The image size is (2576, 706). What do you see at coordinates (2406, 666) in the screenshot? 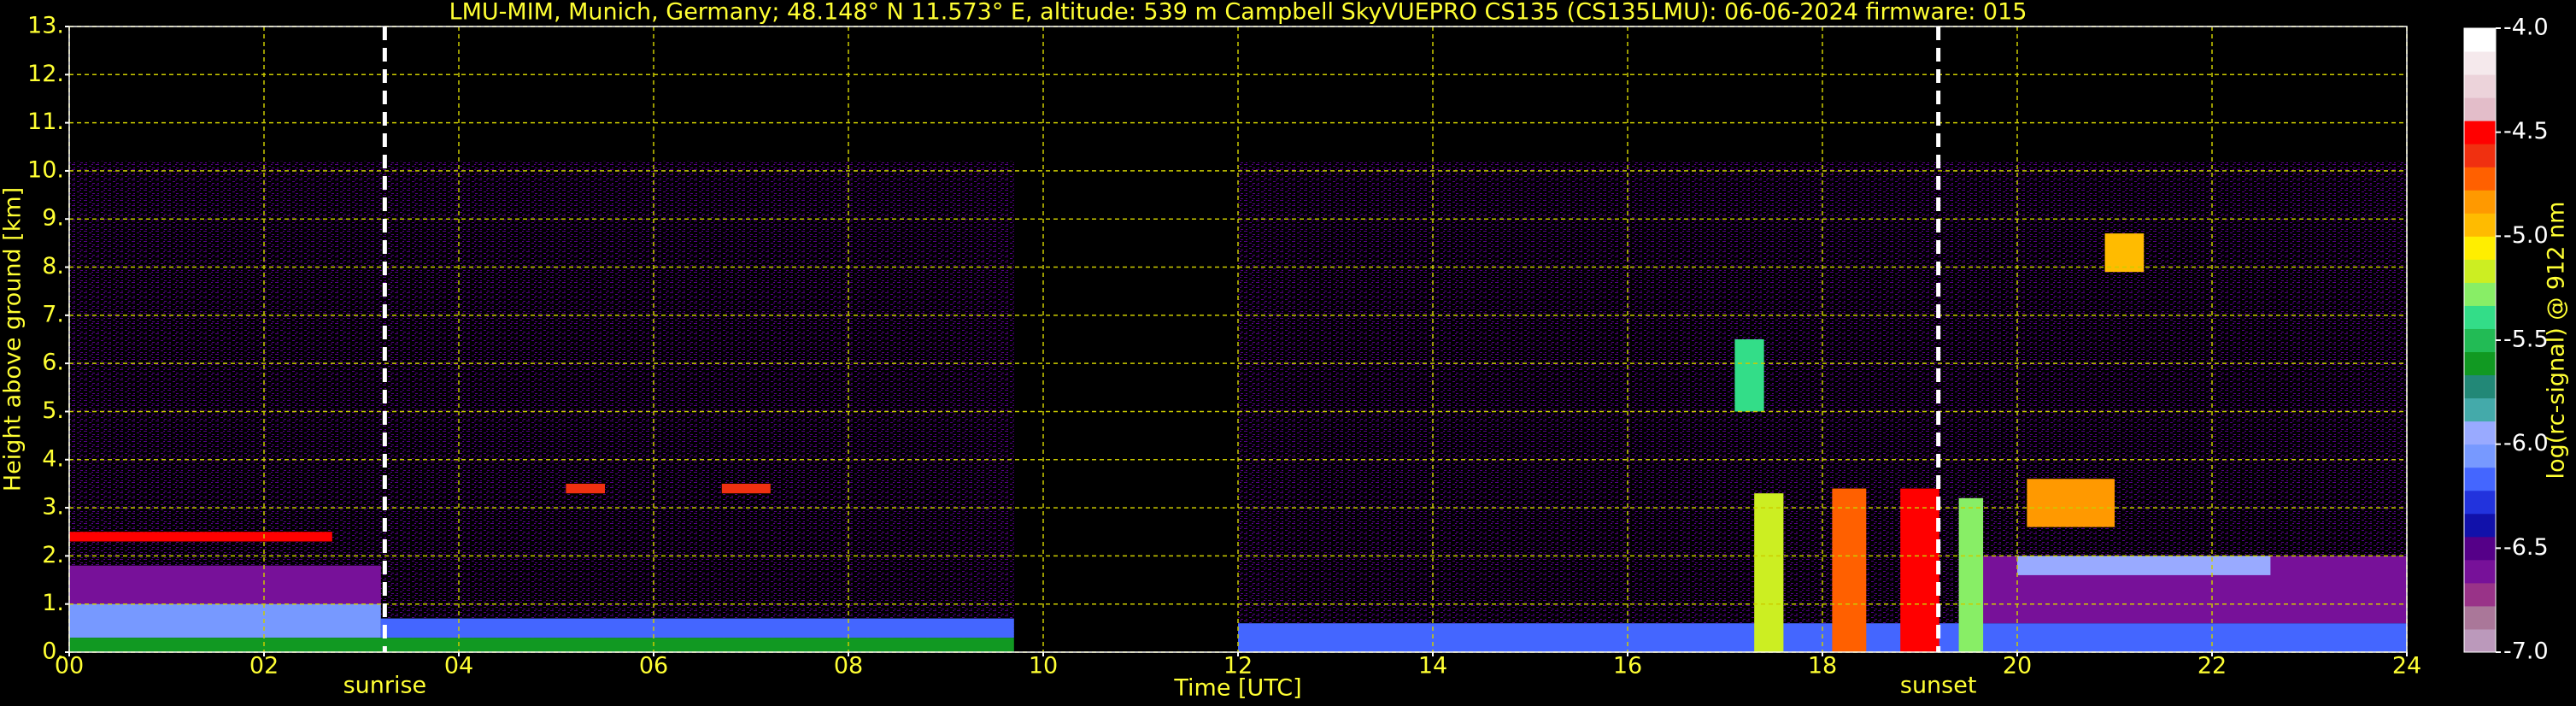
I see `x-tick-label: 24` at bounding box center [2406, 666].